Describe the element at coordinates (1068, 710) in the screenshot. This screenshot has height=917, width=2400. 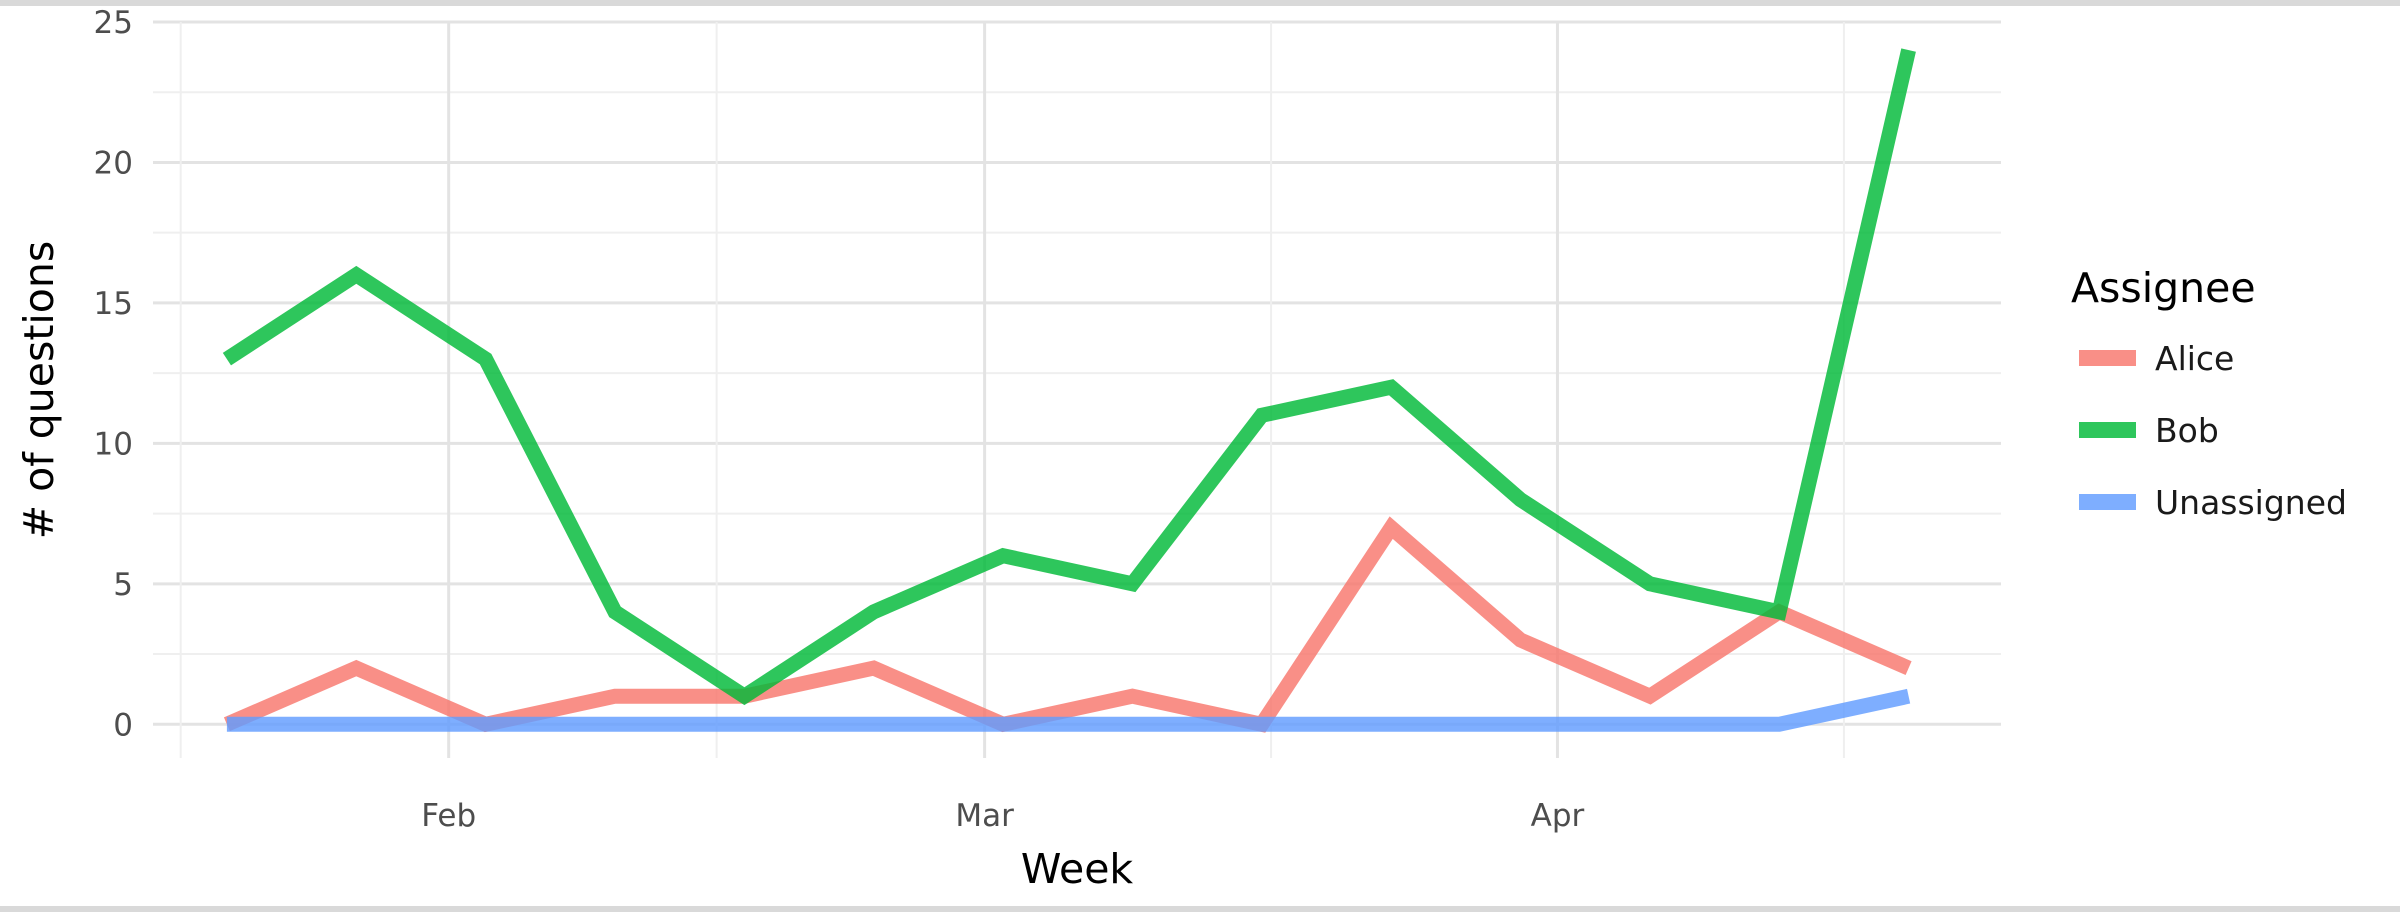
I see `series-line-unassigned` at that location.